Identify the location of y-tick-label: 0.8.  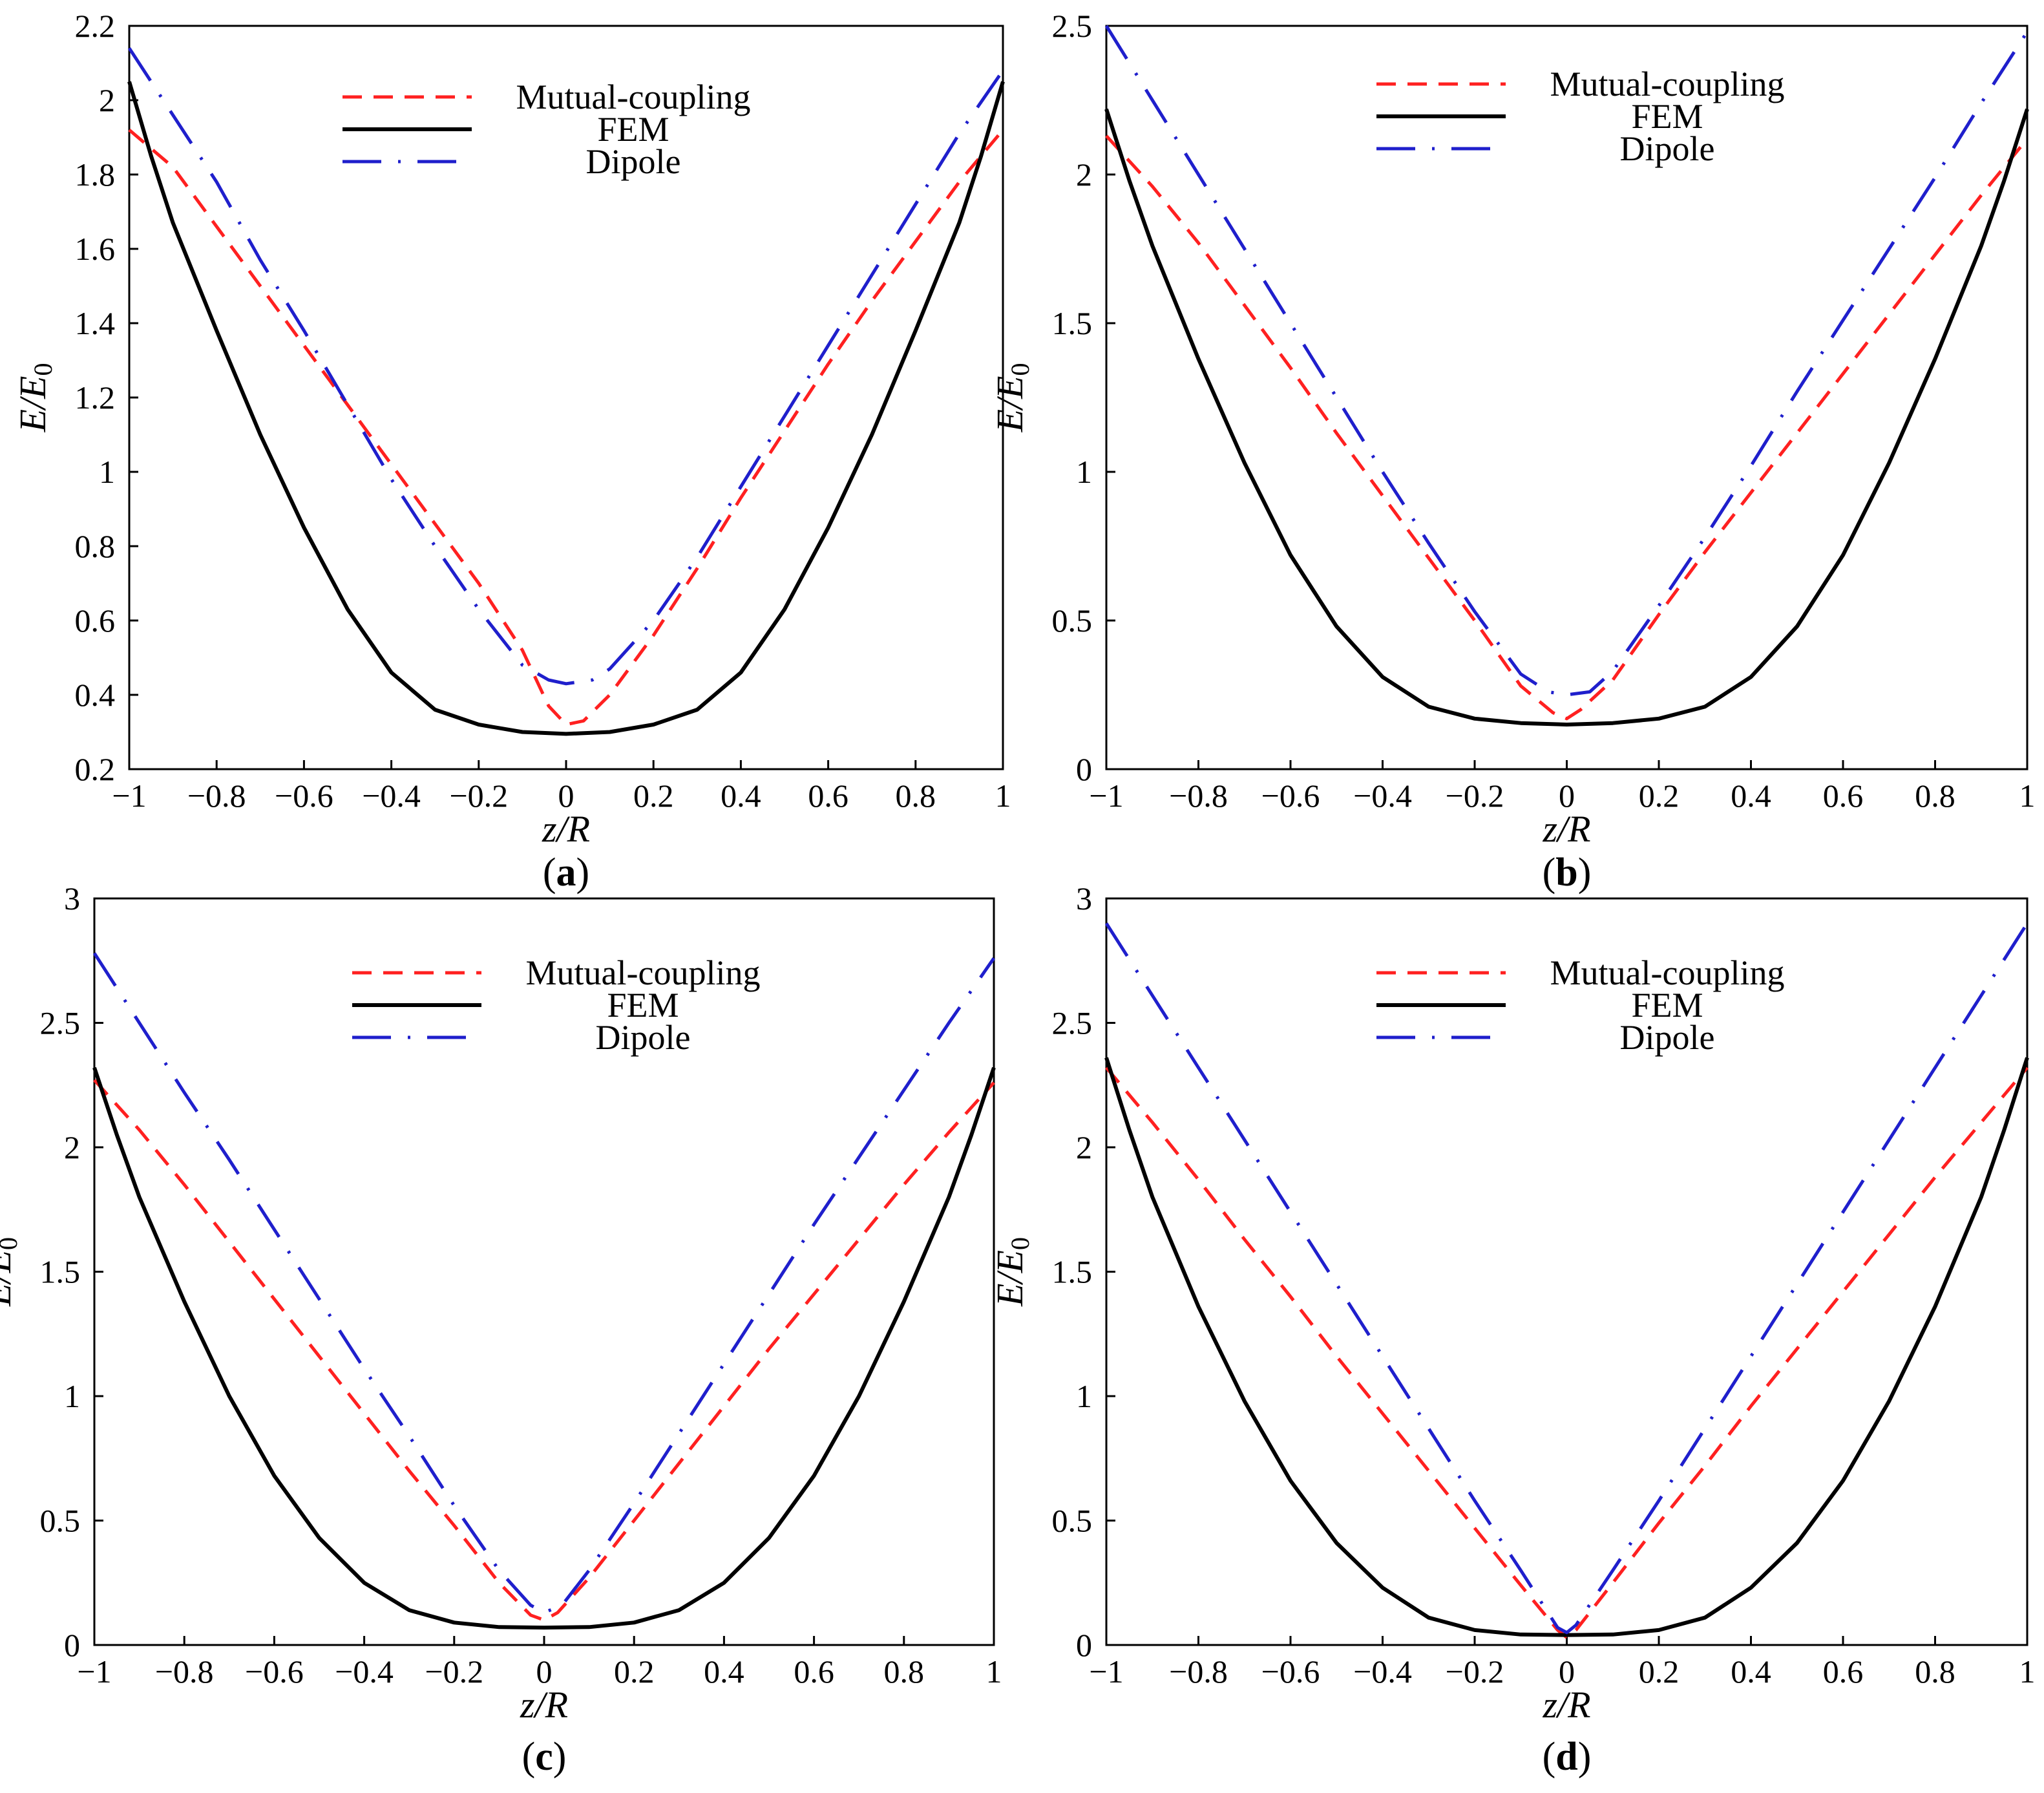
(95, 546).